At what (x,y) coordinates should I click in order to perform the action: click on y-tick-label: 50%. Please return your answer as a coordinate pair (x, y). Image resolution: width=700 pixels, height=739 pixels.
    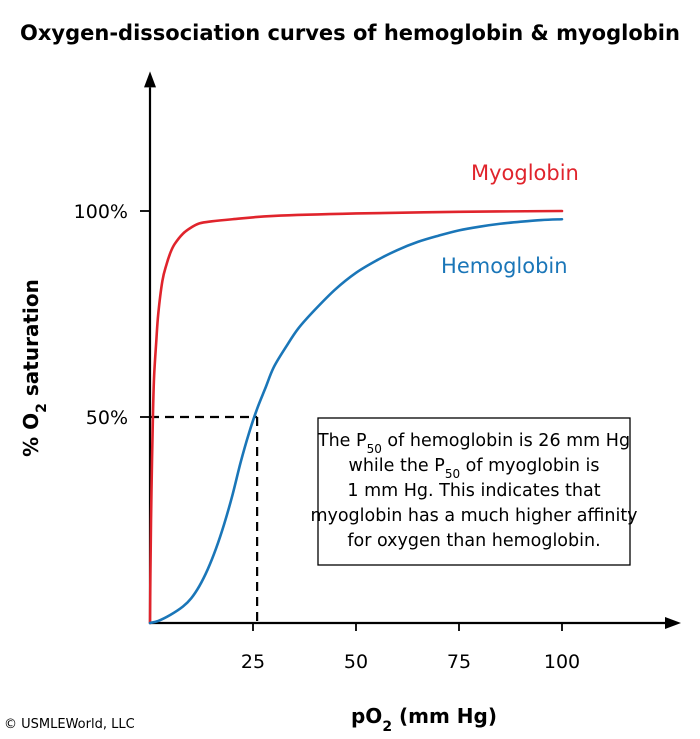
    Looking at the image, I should click on (107, 418).